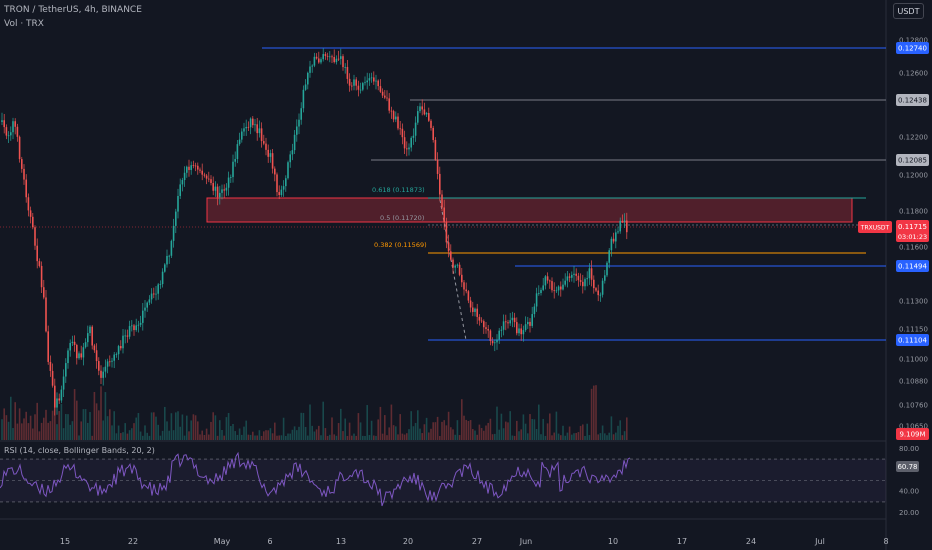 This screenshot has height=550, width=932. What do you see at coordinates (908, 11) in the screenshot?
I see `currency-button: USDT` at bounding box center [908, 11].